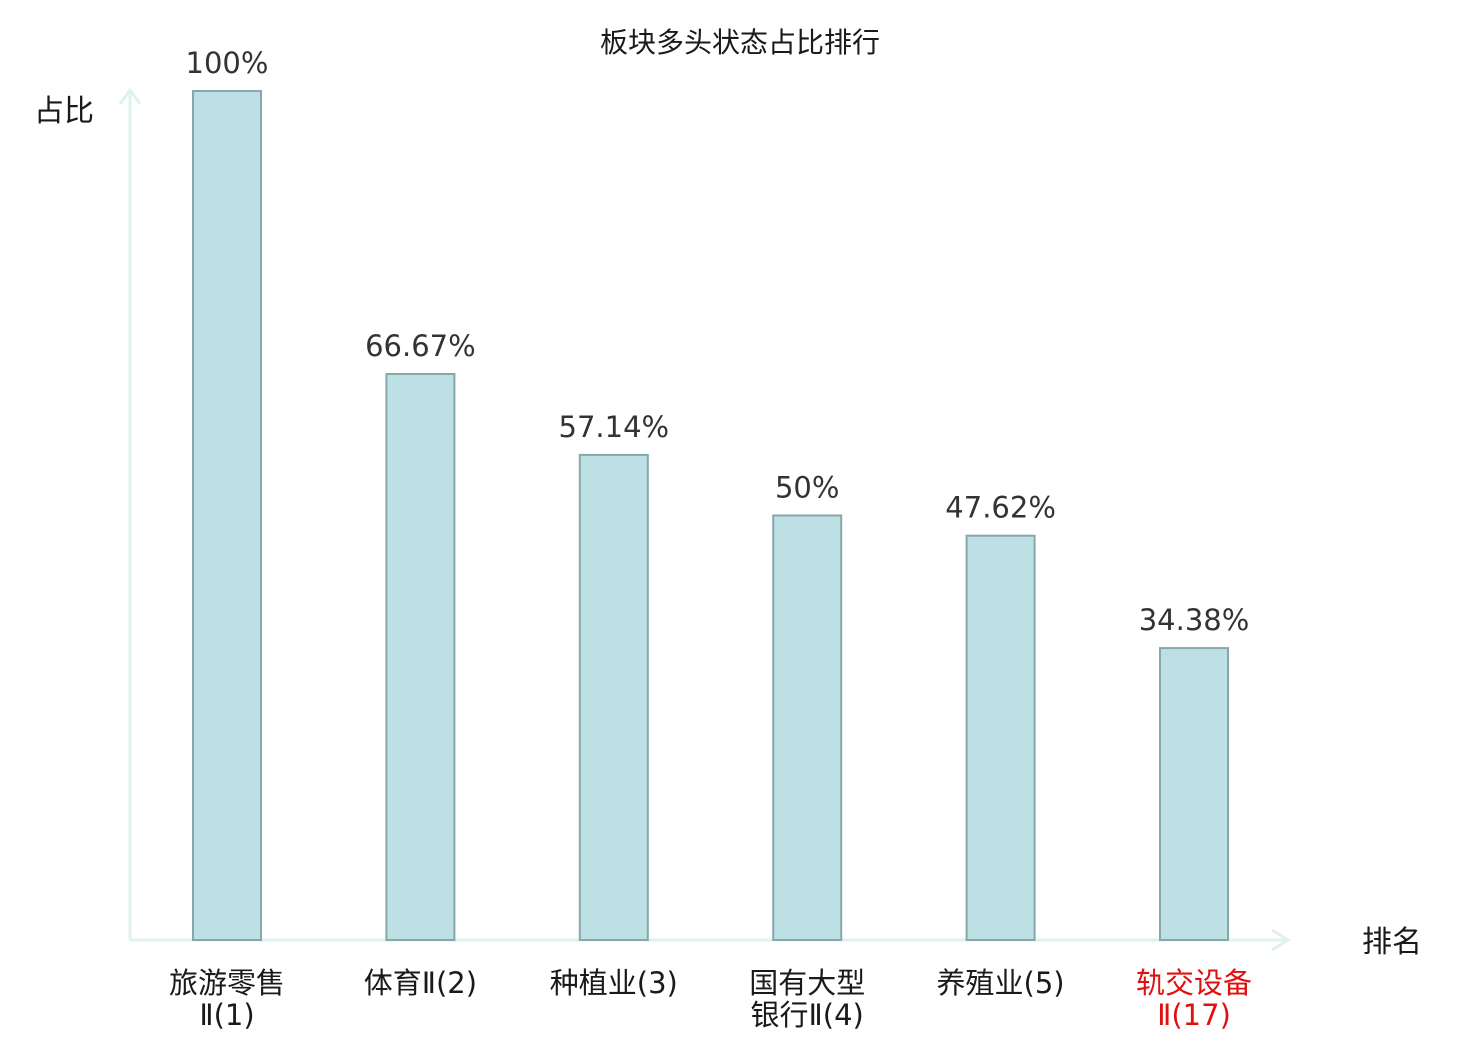 This screenshot has width=1480, height=1040. What do you see at coordinates (64, 111) in the screenshot?
I see `y-axis-label: 占比` at bounding box center [64, 111].